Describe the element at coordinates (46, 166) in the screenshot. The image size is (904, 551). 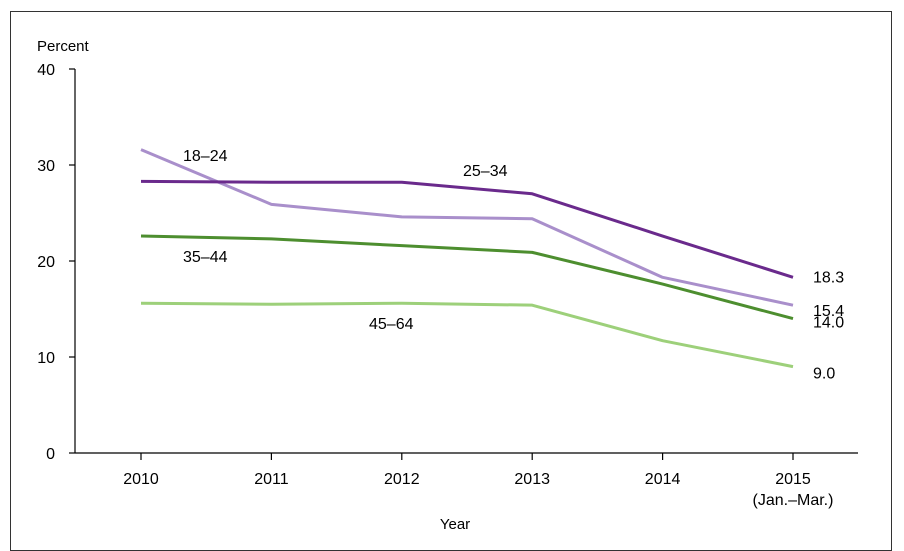
I see `y-tick-label: 30` at that location.